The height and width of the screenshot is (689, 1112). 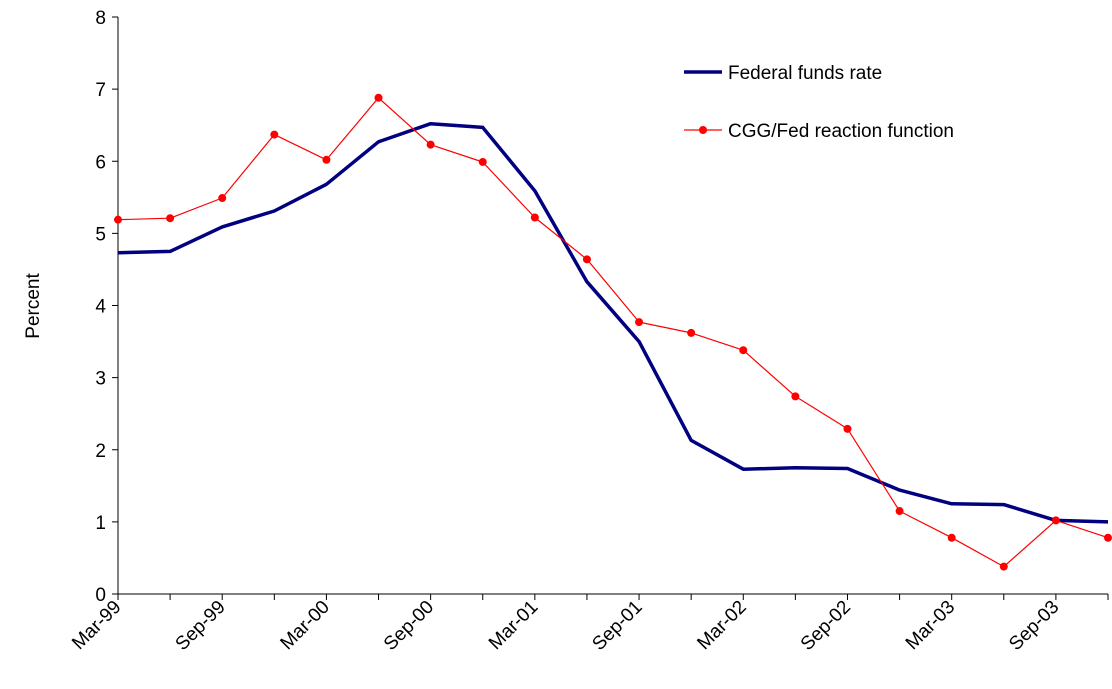 What do you see at coordinates (100, 523) in the screenshot?
I see `y-tick-label: 1` at bounding box center [100, 523].